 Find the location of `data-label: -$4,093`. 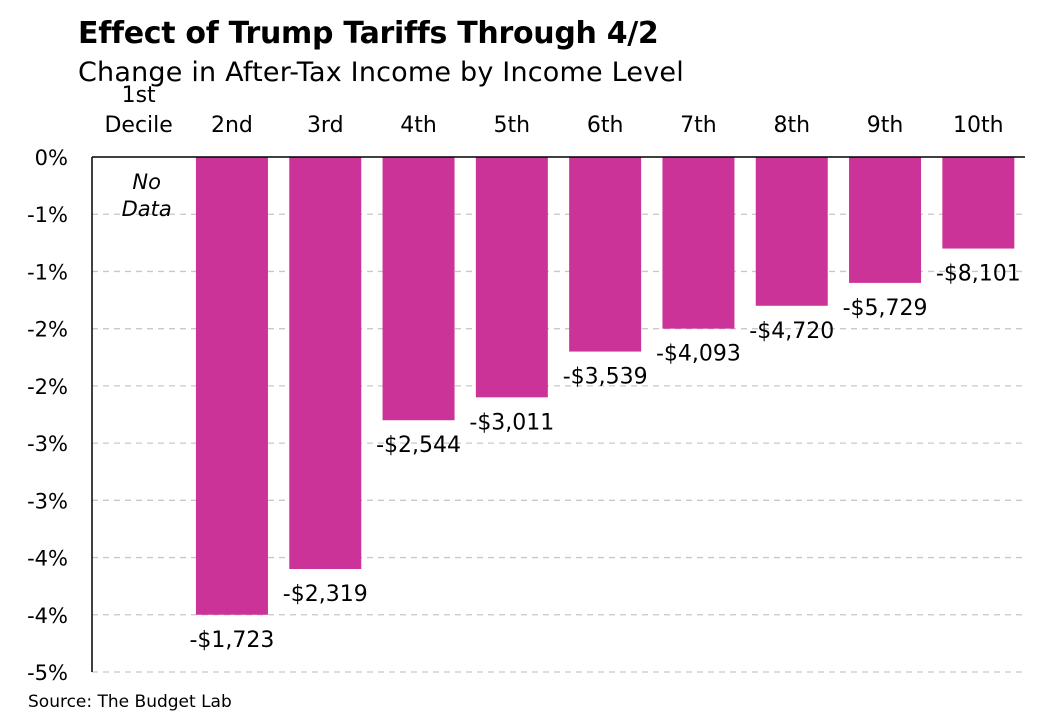

data-label: -$4,093 is located at coordinates (698, 354).